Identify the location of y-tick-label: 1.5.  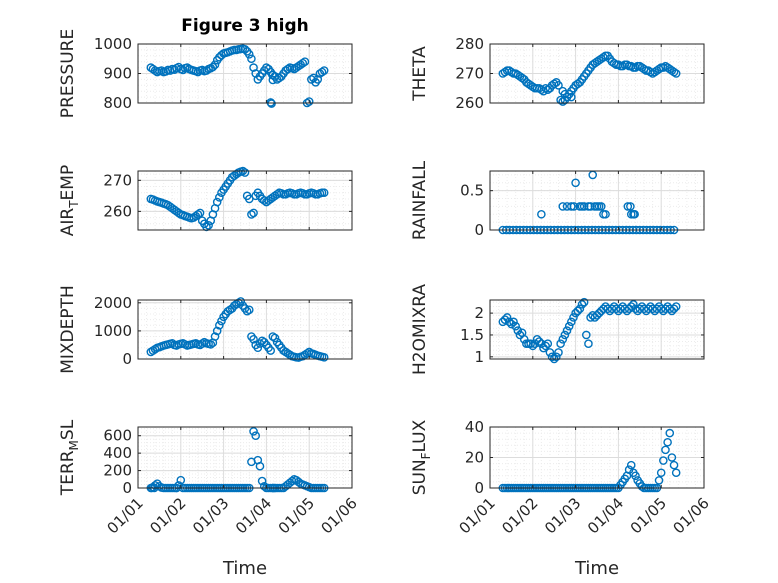
(472, 335).